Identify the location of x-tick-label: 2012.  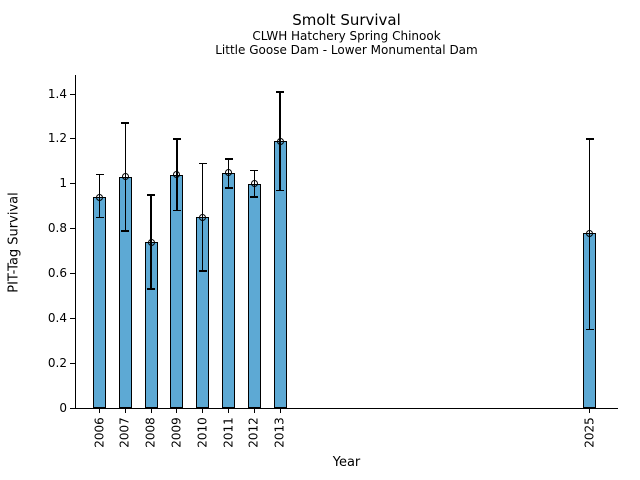
(253, 432).